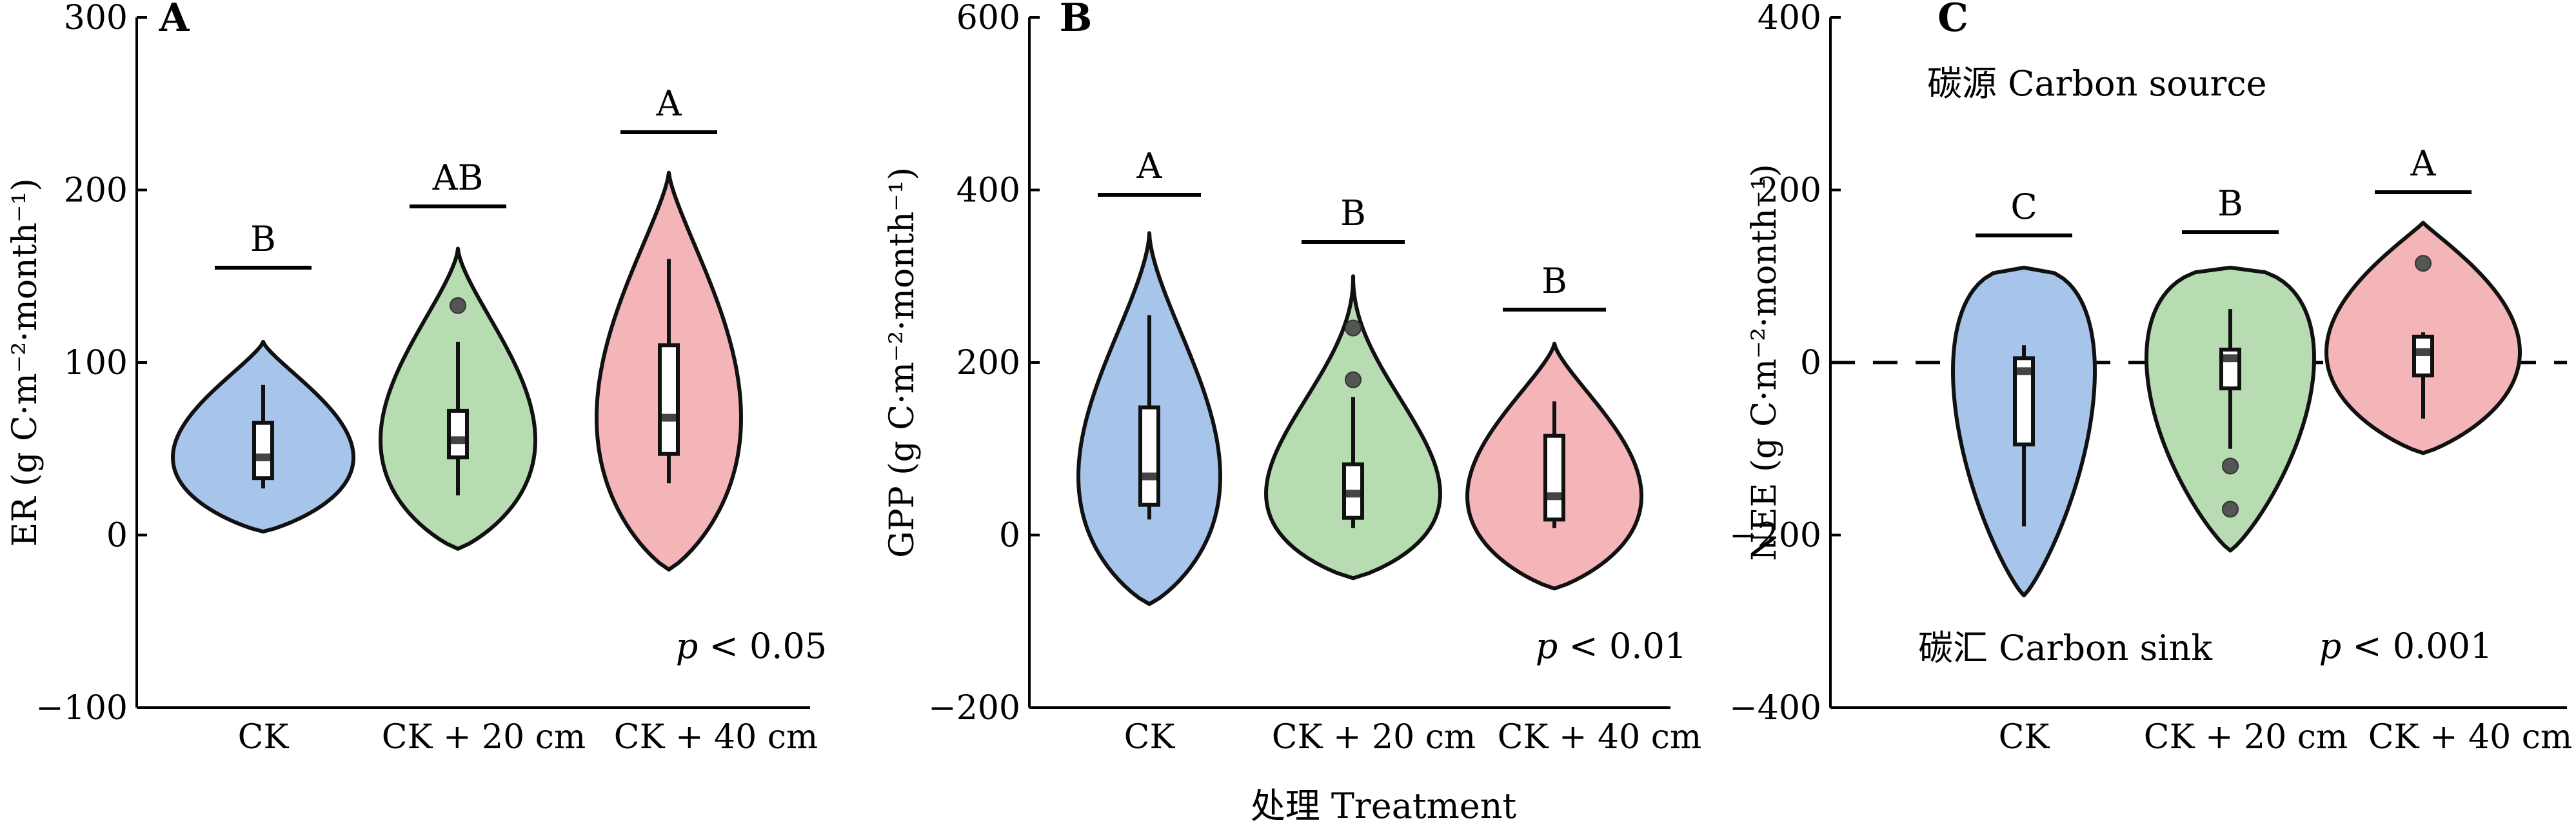 The height and width of the screenshot is (825, 2576). I want to click on significance-letter: C, so click(2023, 206).